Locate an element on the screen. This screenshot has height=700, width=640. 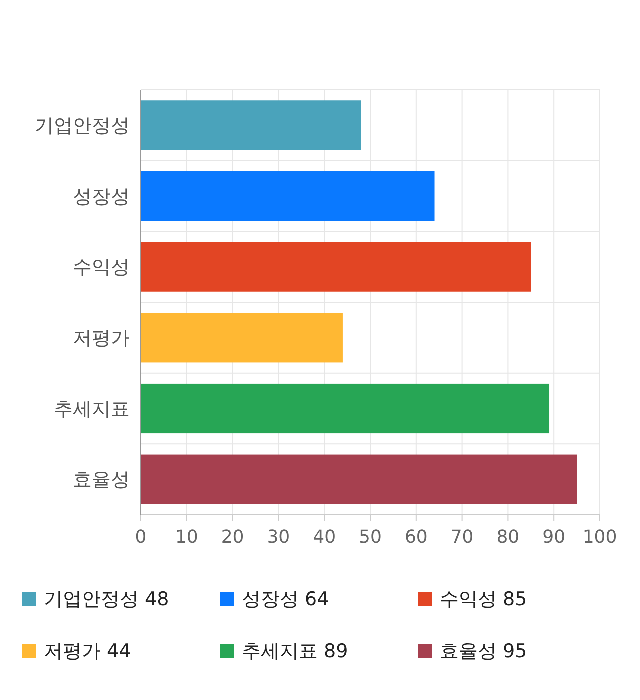
x-tick-label: 40 is located at coordinates (324, 537).